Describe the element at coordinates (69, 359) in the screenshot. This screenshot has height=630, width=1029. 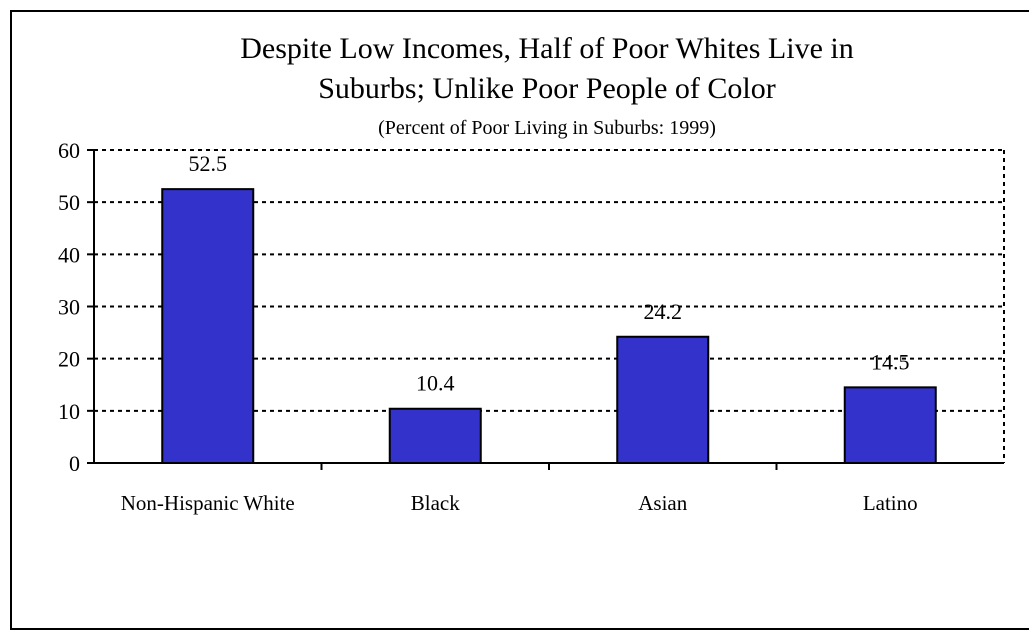
I see `y-tick-label-2: 20` at that location.